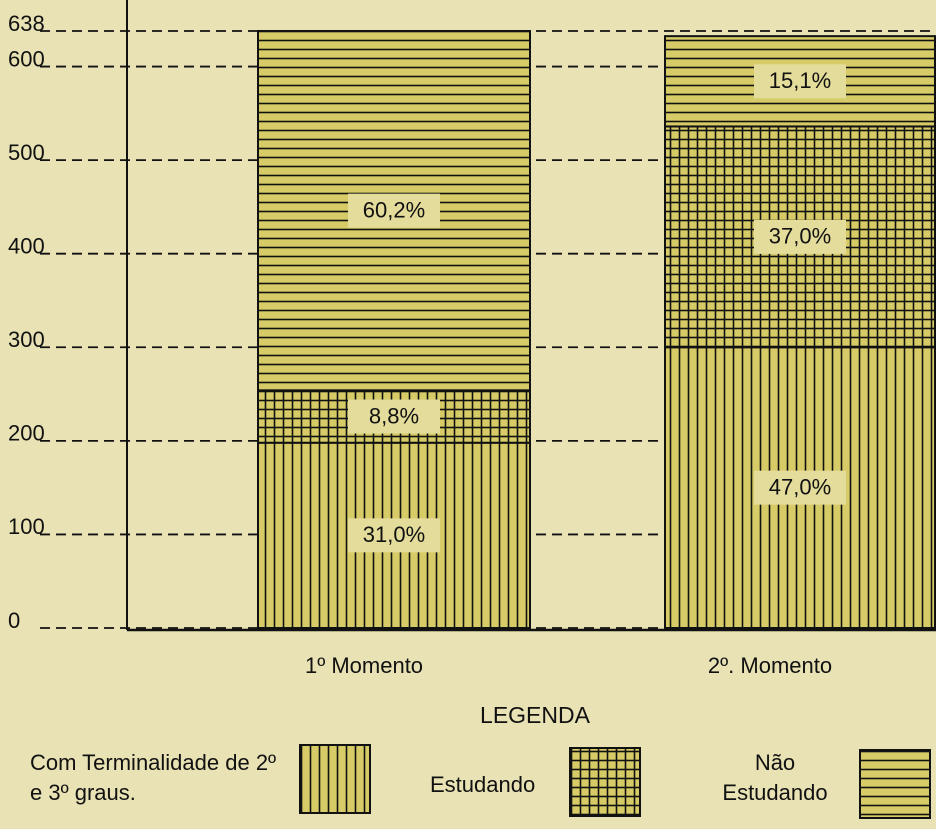 Image resolution: width=936 pixels, height=829 pixels. I want to click on y-tick-label: 500, so click(26, 152).